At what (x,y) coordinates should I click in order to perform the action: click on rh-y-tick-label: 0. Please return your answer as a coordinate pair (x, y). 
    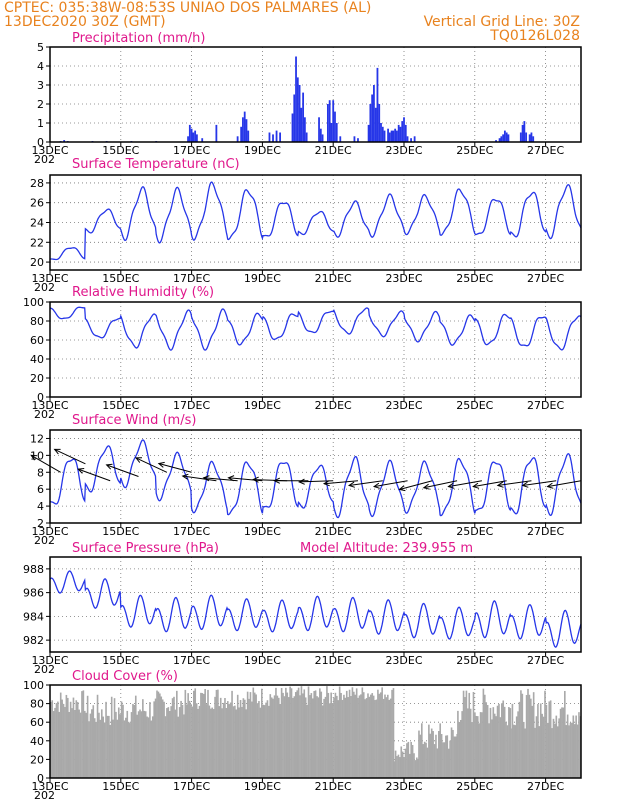
    Looking at the image, I should click on (40, 397).